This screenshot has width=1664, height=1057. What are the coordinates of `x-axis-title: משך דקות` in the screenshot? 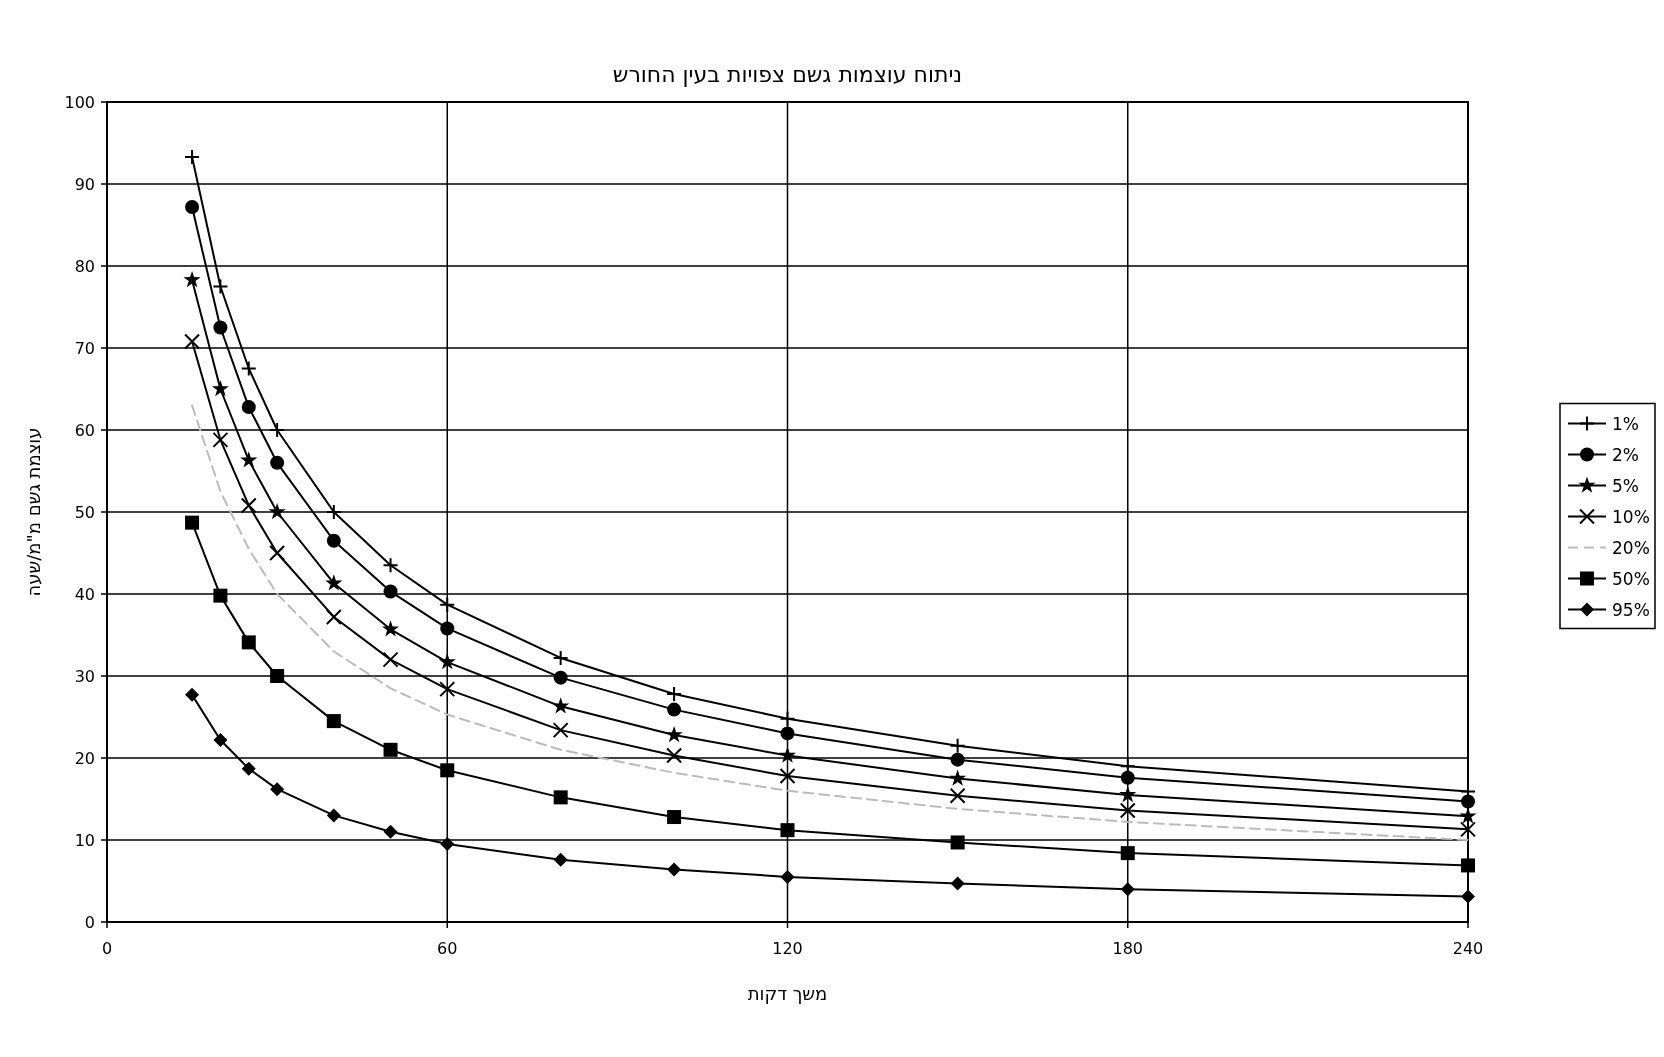 It's located at (787, 993).